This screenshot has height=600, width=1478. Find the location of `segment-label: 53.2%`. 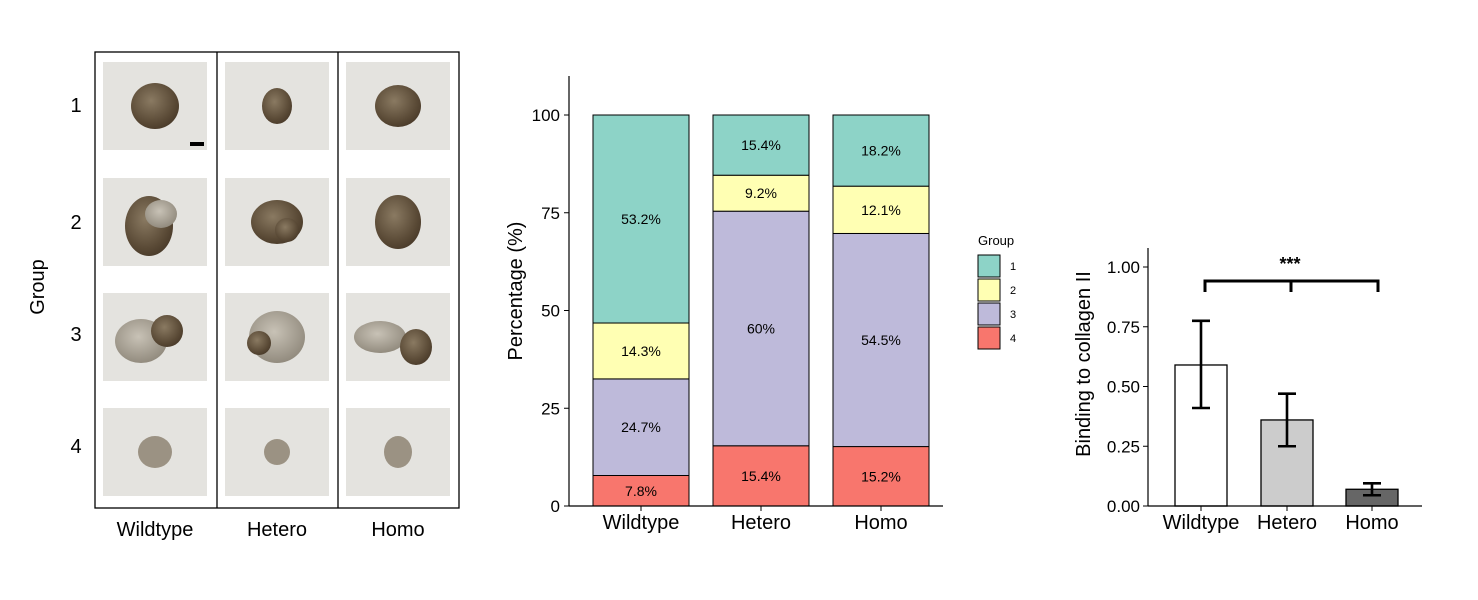

segment-label: 53.2% is located at coordinates (641, 219).